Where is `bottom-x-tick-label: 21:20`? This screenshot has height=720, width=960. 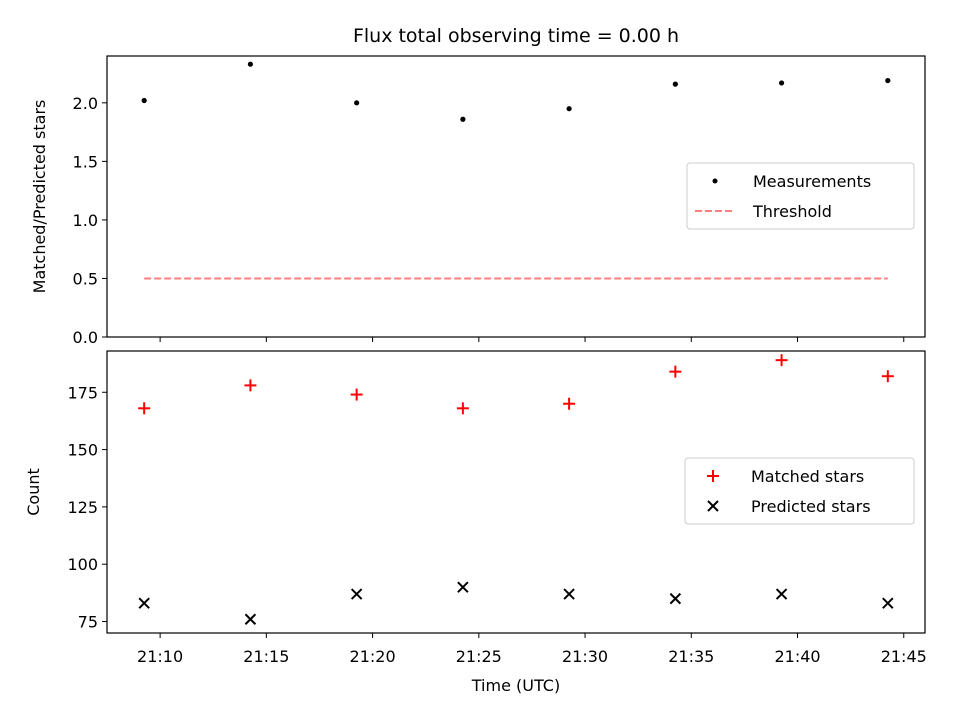 bottom-x-tick-label: 21:20 is located at coordinates (373, 656).